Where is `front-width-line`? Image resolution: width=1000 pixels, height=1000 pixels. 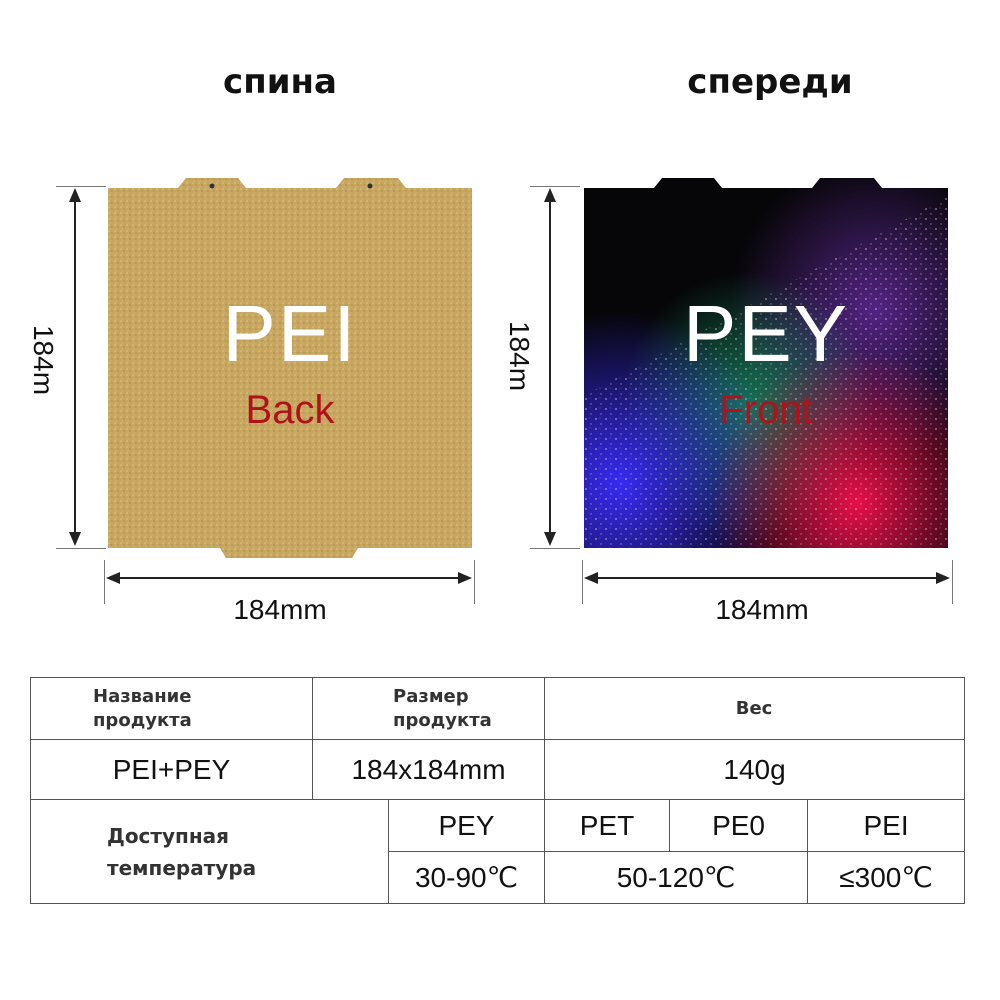 front-width-line is located at coordinates (767, 578).